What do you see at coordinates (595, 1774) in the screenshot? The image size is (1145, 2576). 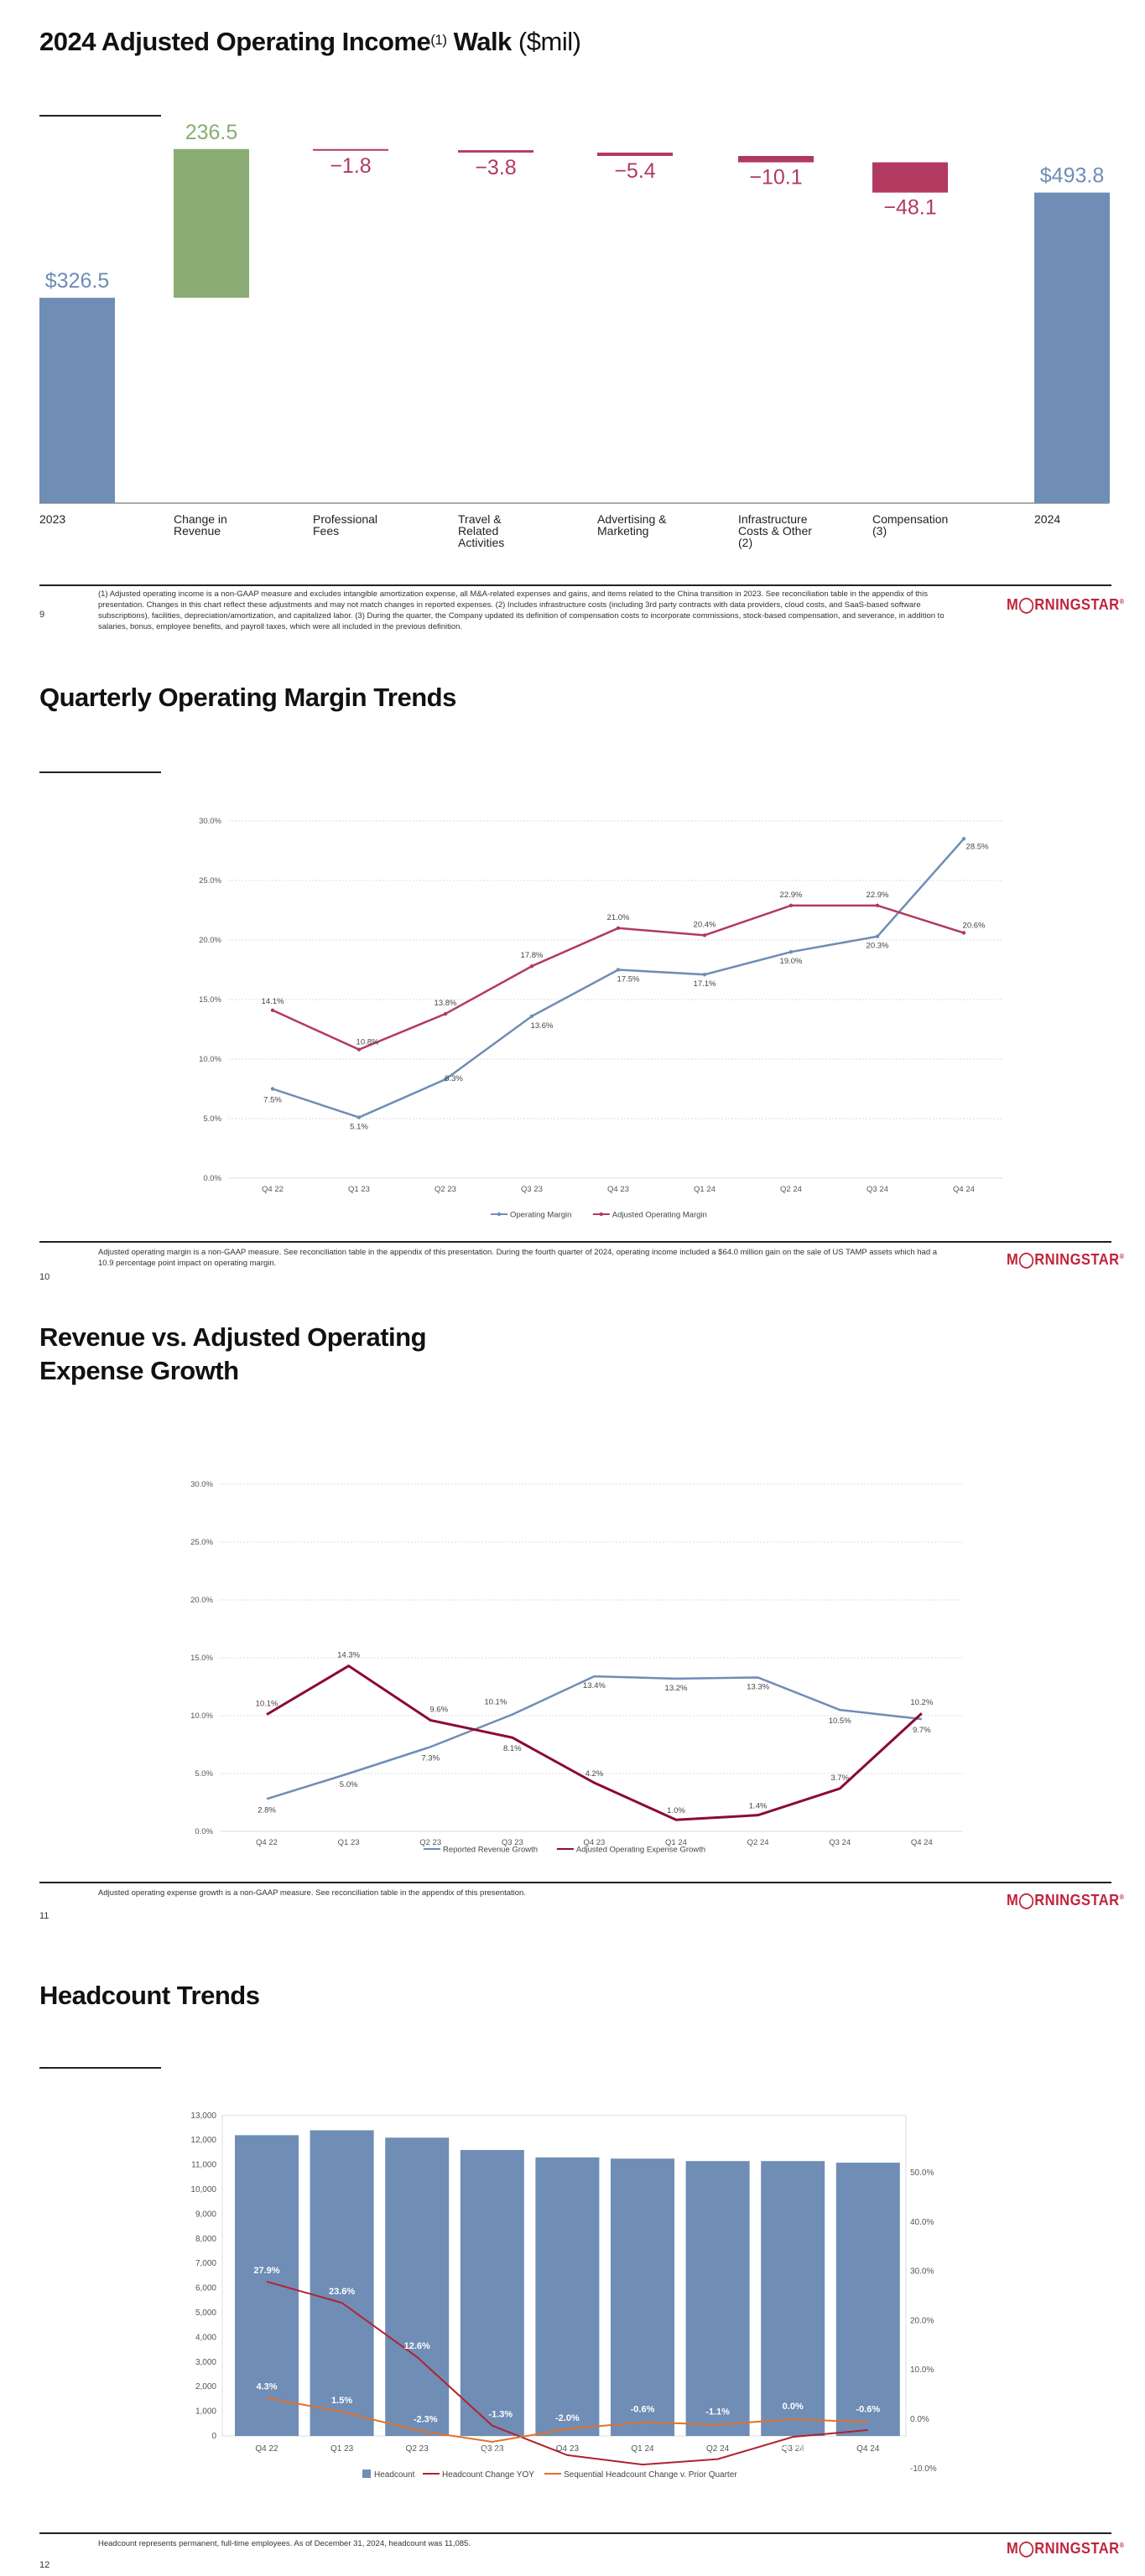 I see `data-label: 4.2%` at bounding box center [595, 1774].